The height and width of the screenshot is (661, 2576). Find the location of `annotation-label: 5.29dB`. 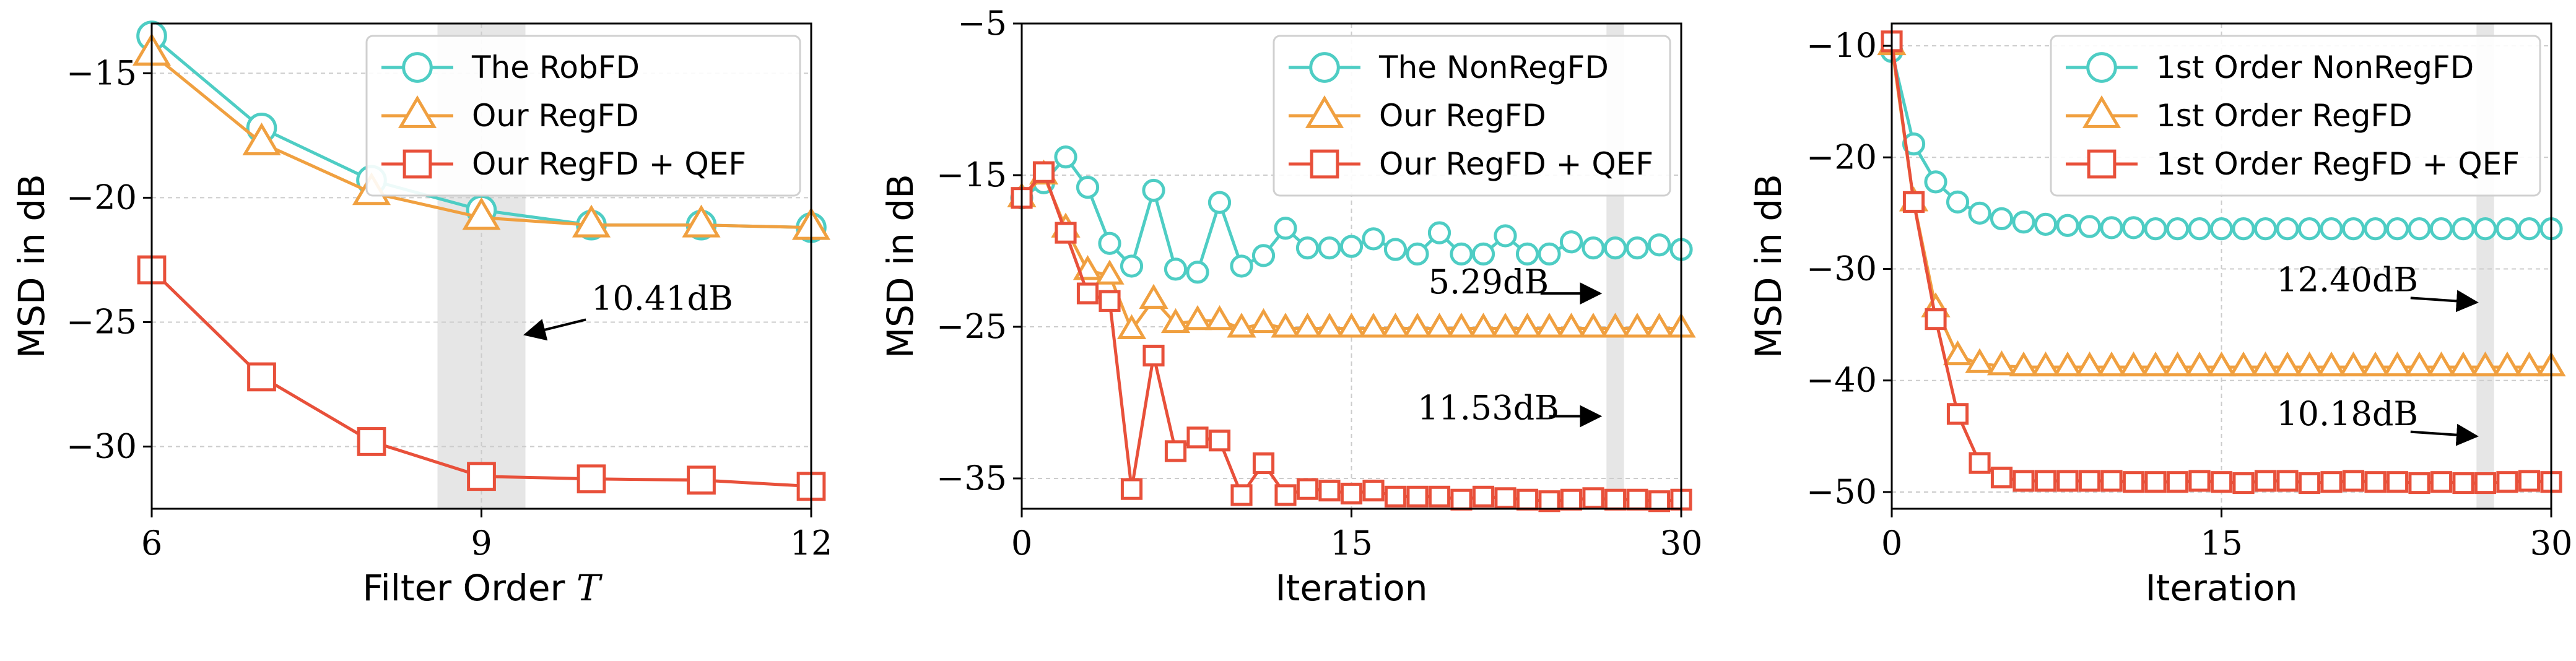

annotation-label: 5.29dB is located at coordinates (1489, 281).